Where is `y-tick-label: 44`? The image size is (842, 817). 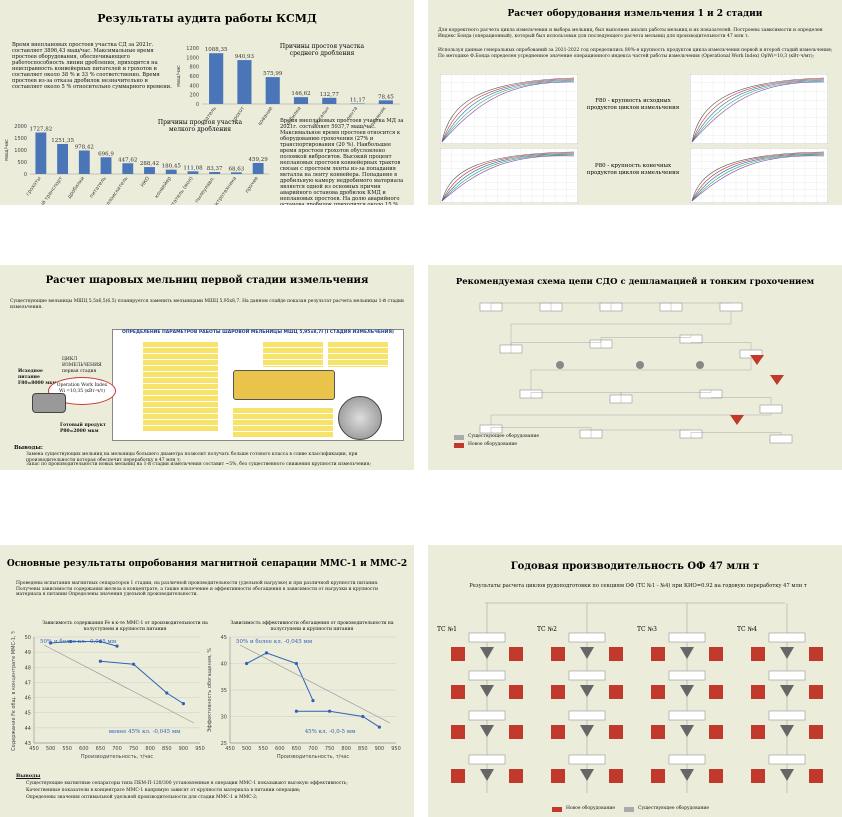 y-tick-label: 44 is located at coordinates (28, 729).